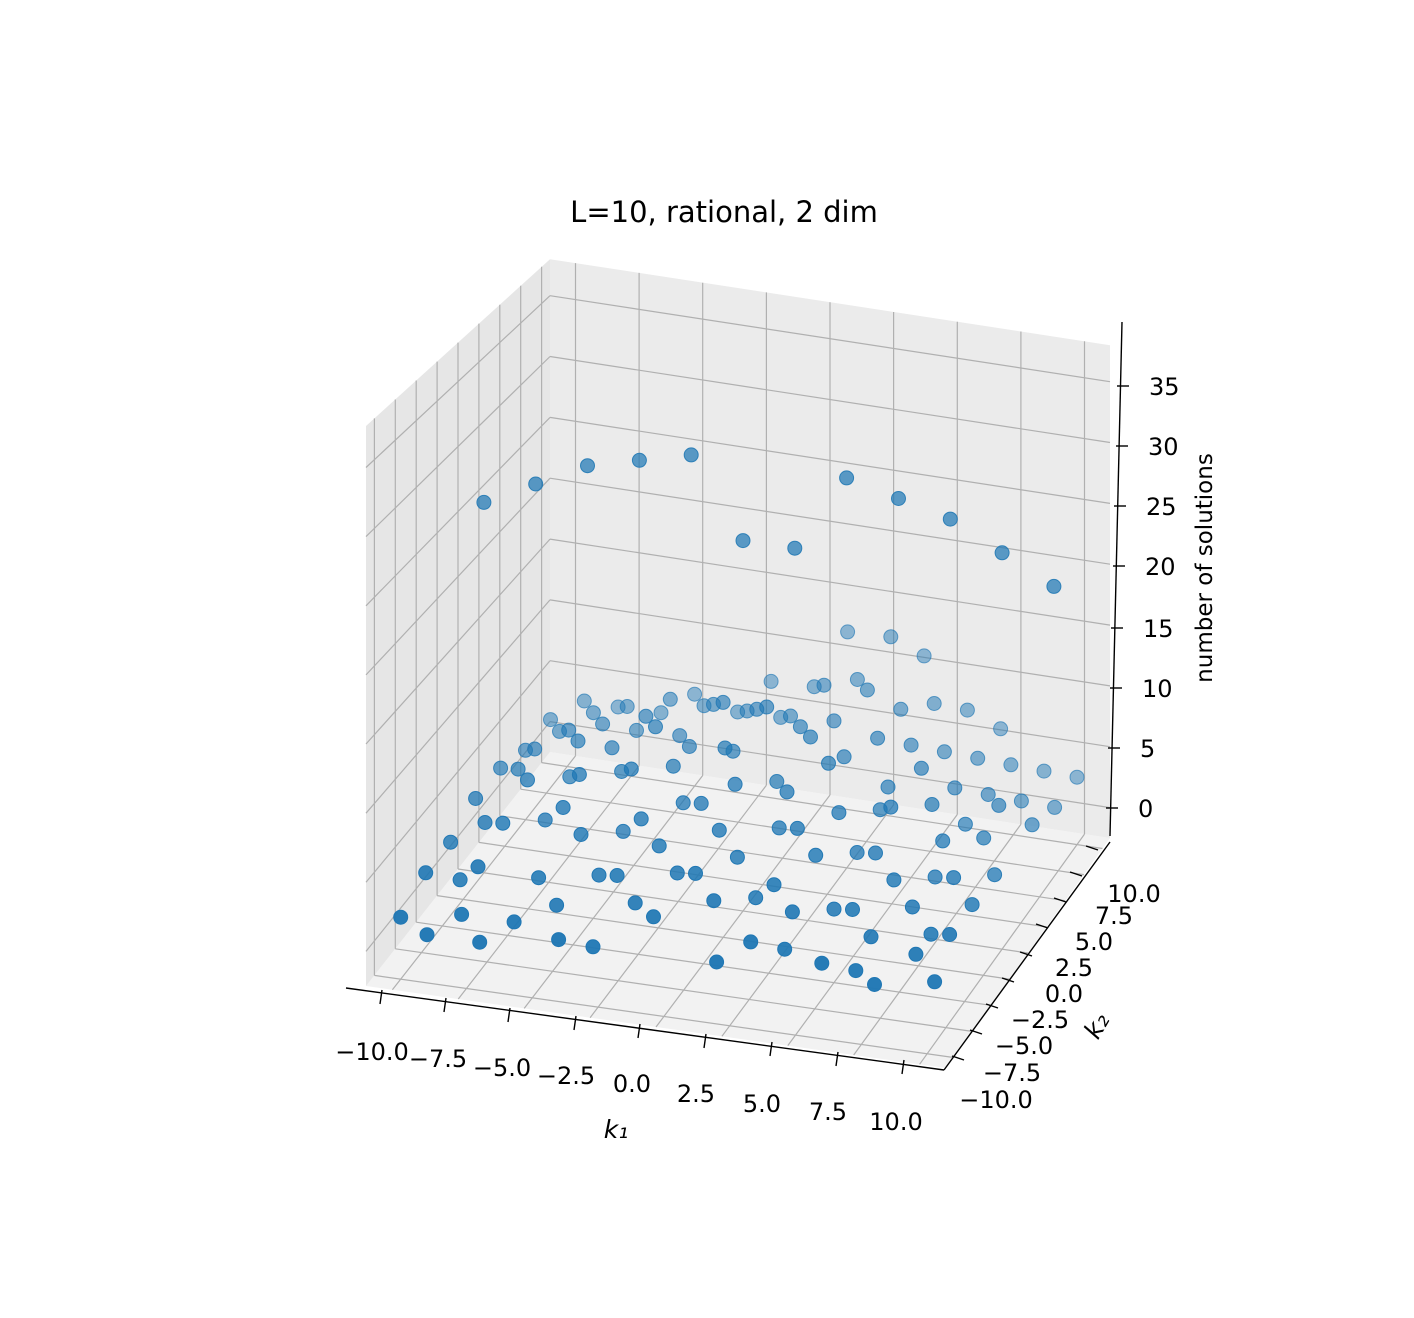 This screenshot has width=1414, height=1318. Describe the element at coordinates (372, 1052) in the screenshot. I see `x-tick-label: −10.0` at that location.